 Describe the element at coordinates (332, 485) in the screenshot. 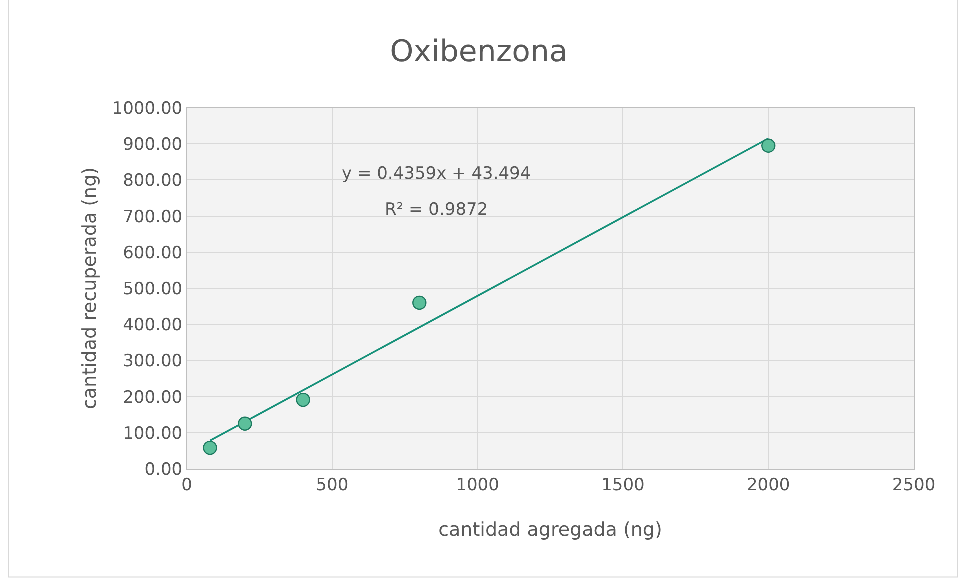

I see `x-tick-label: 500` at that location.